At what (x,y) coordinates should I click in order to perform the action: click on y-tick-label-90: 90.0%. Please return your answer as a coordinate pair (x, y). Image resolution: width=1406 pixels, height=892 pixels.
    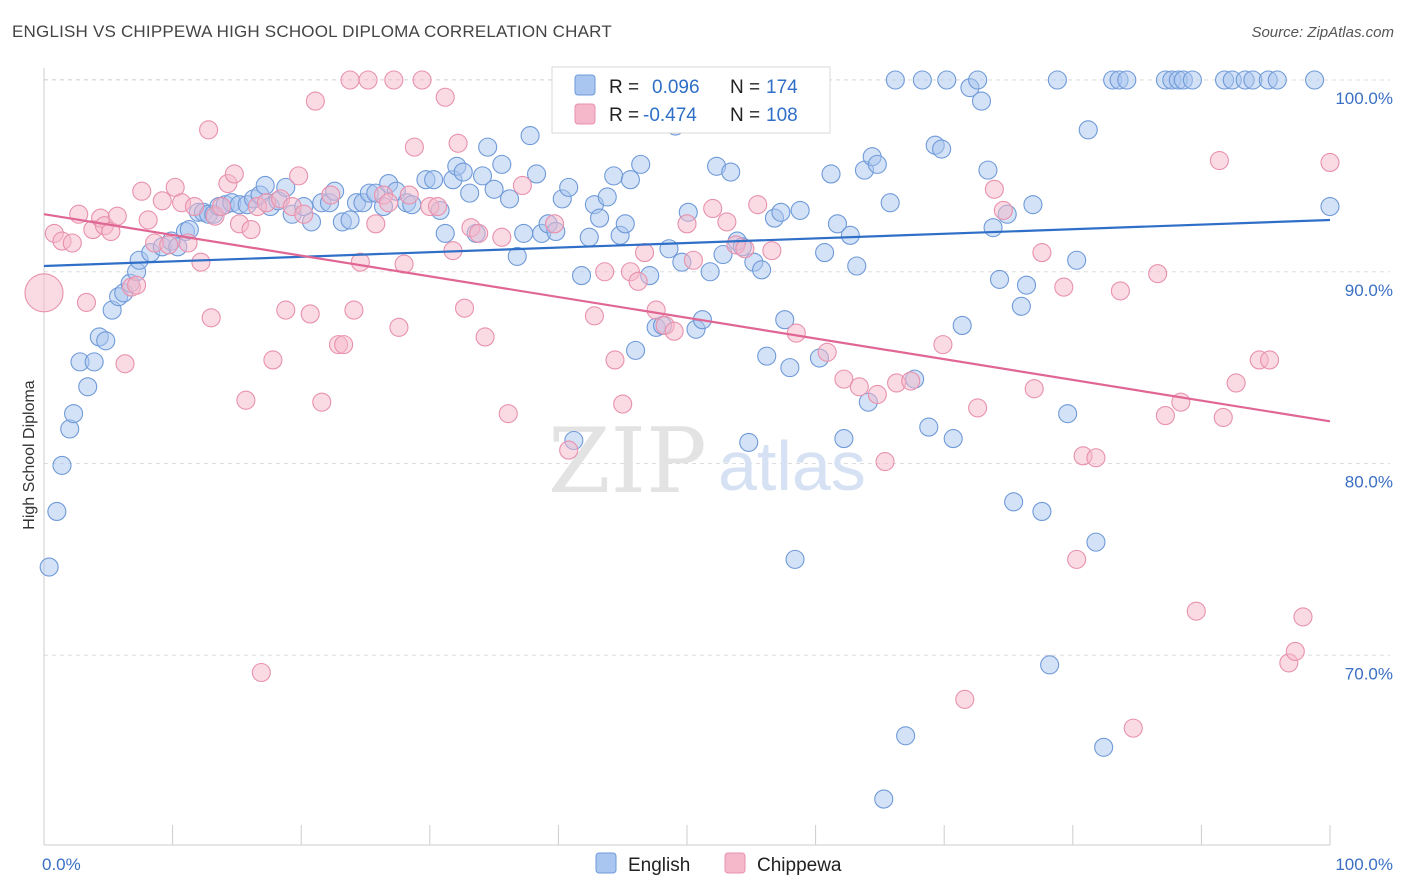
    Looking at the image, I should click on (1369, 290).